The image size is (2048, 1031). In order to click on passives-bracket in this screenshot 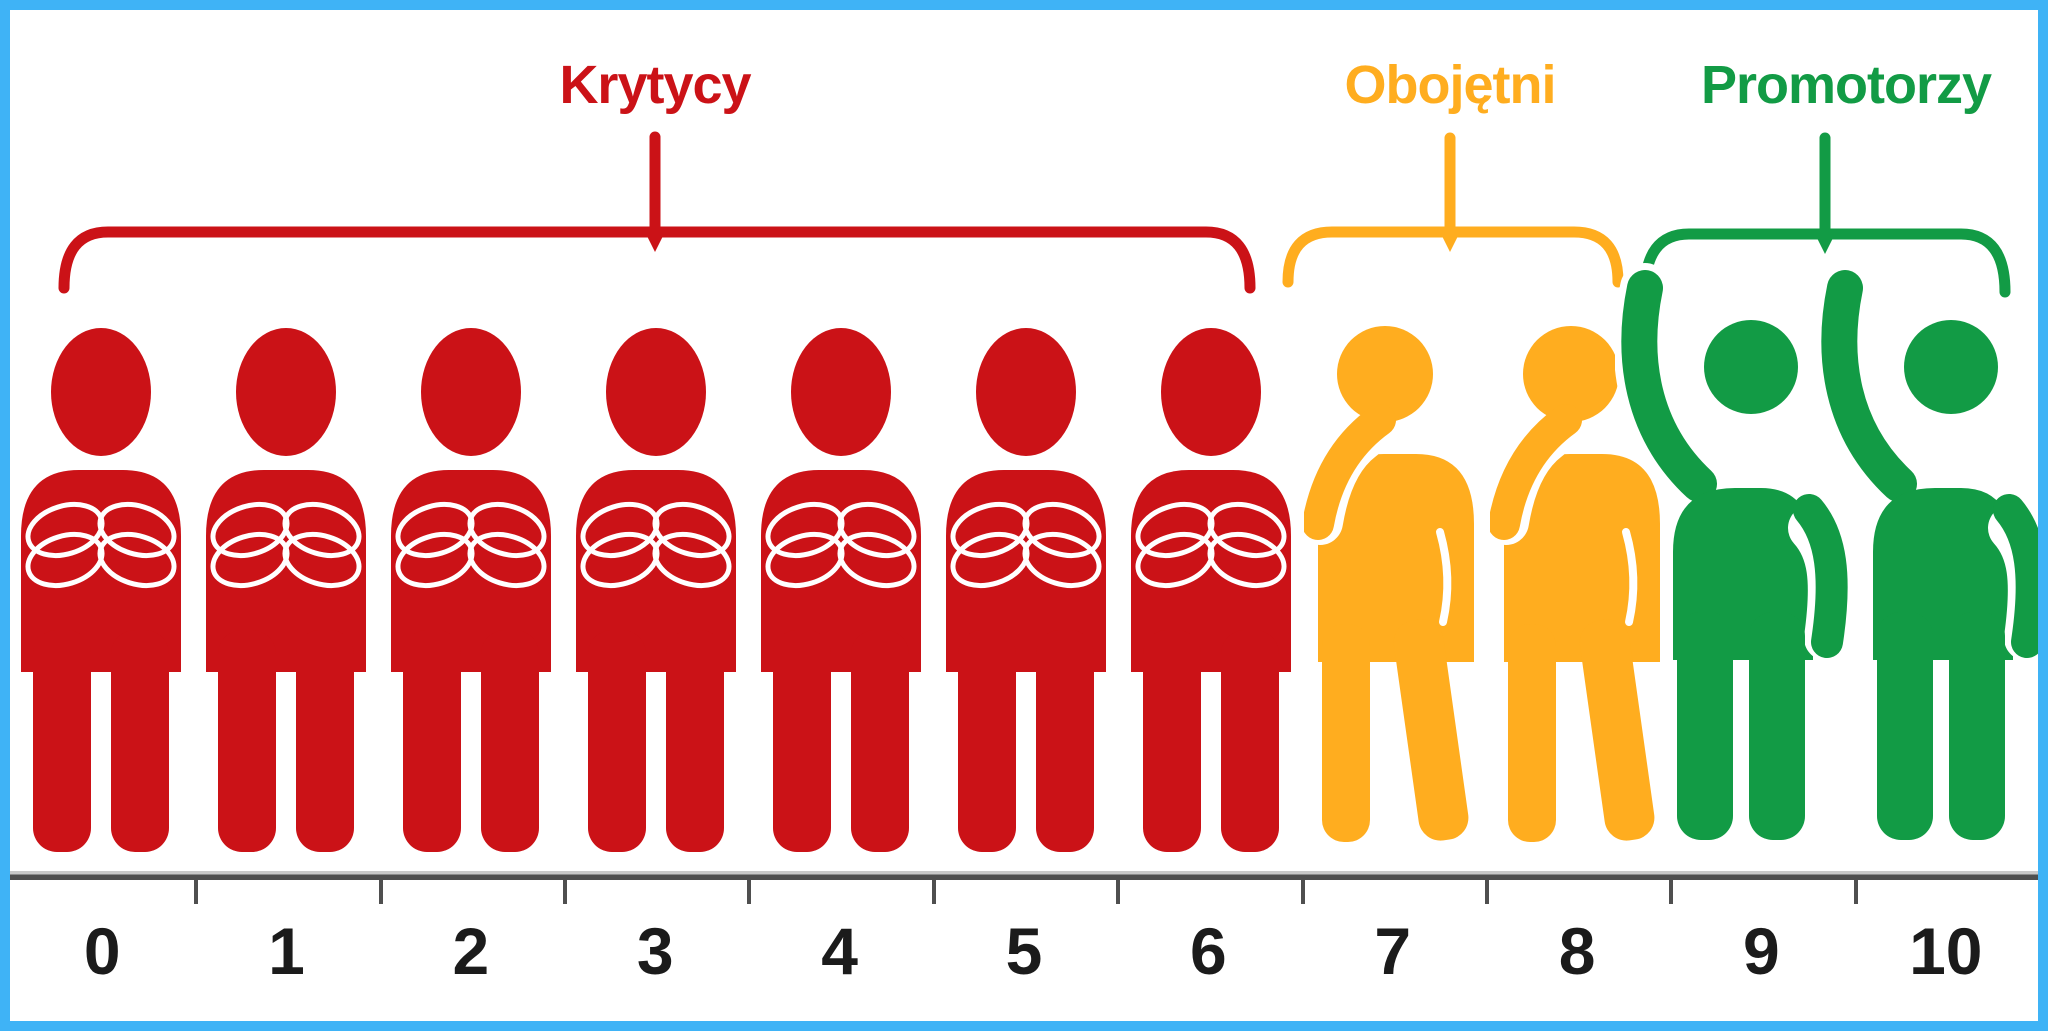, I will do `click(1453, 210)`.